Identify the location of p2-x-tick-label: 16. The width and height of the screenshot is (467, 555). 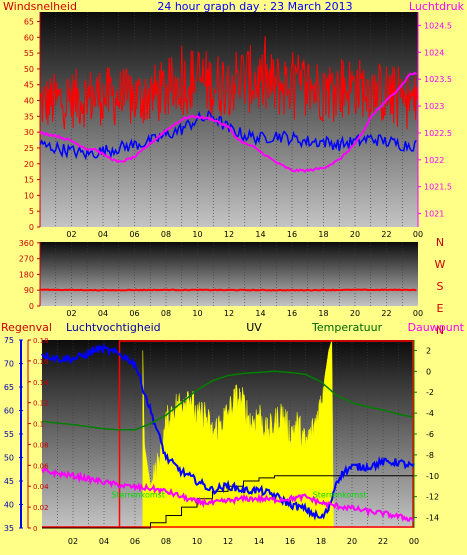
(292, 313).